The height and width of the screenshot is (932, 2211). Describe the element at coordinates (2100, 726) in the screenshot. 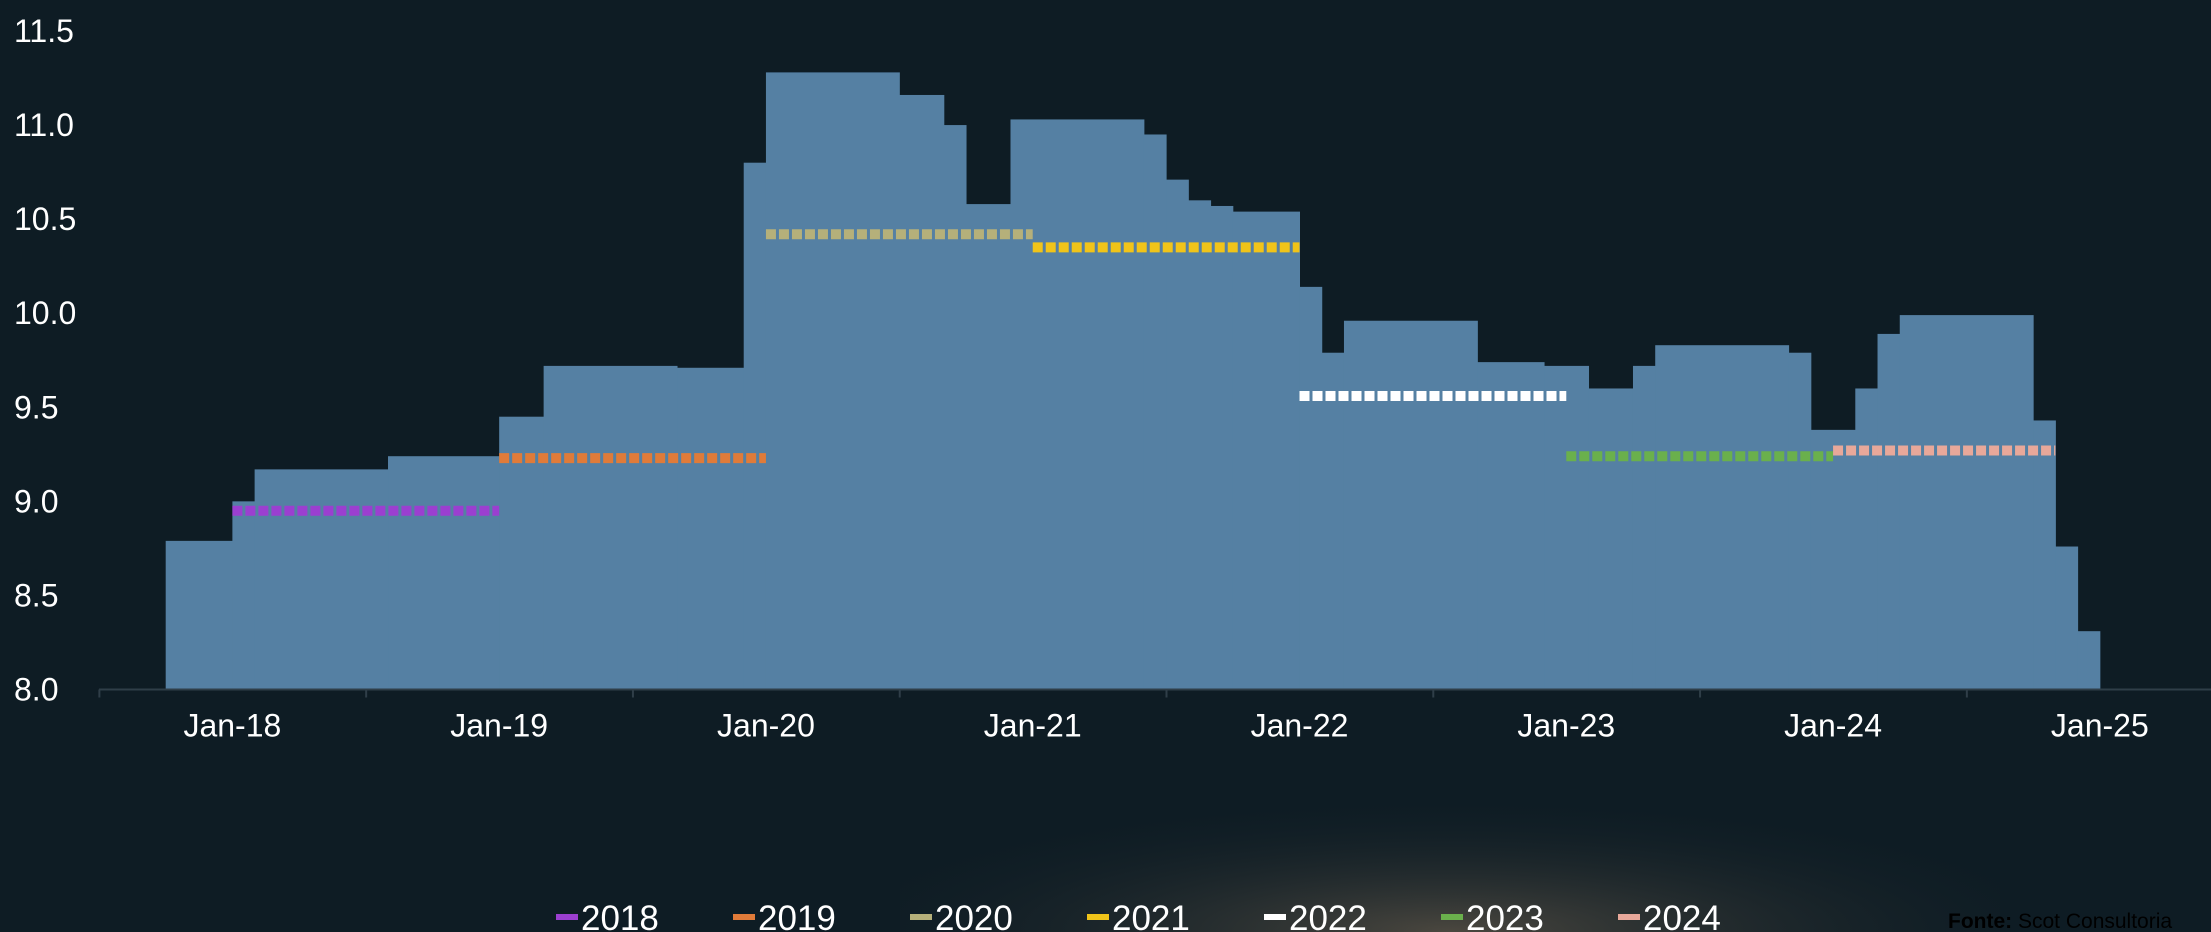

I see `x-tick-label: Jan-25` at that location.